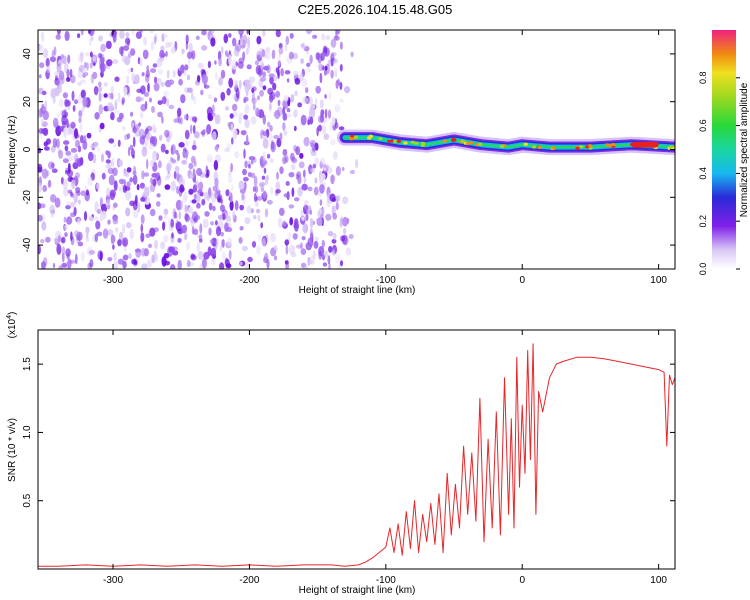  What do you see at coordinates (703, 221) in the screenshot?
I see `colorbar-tick-label: 0.2` at bounding box center [703, 221].